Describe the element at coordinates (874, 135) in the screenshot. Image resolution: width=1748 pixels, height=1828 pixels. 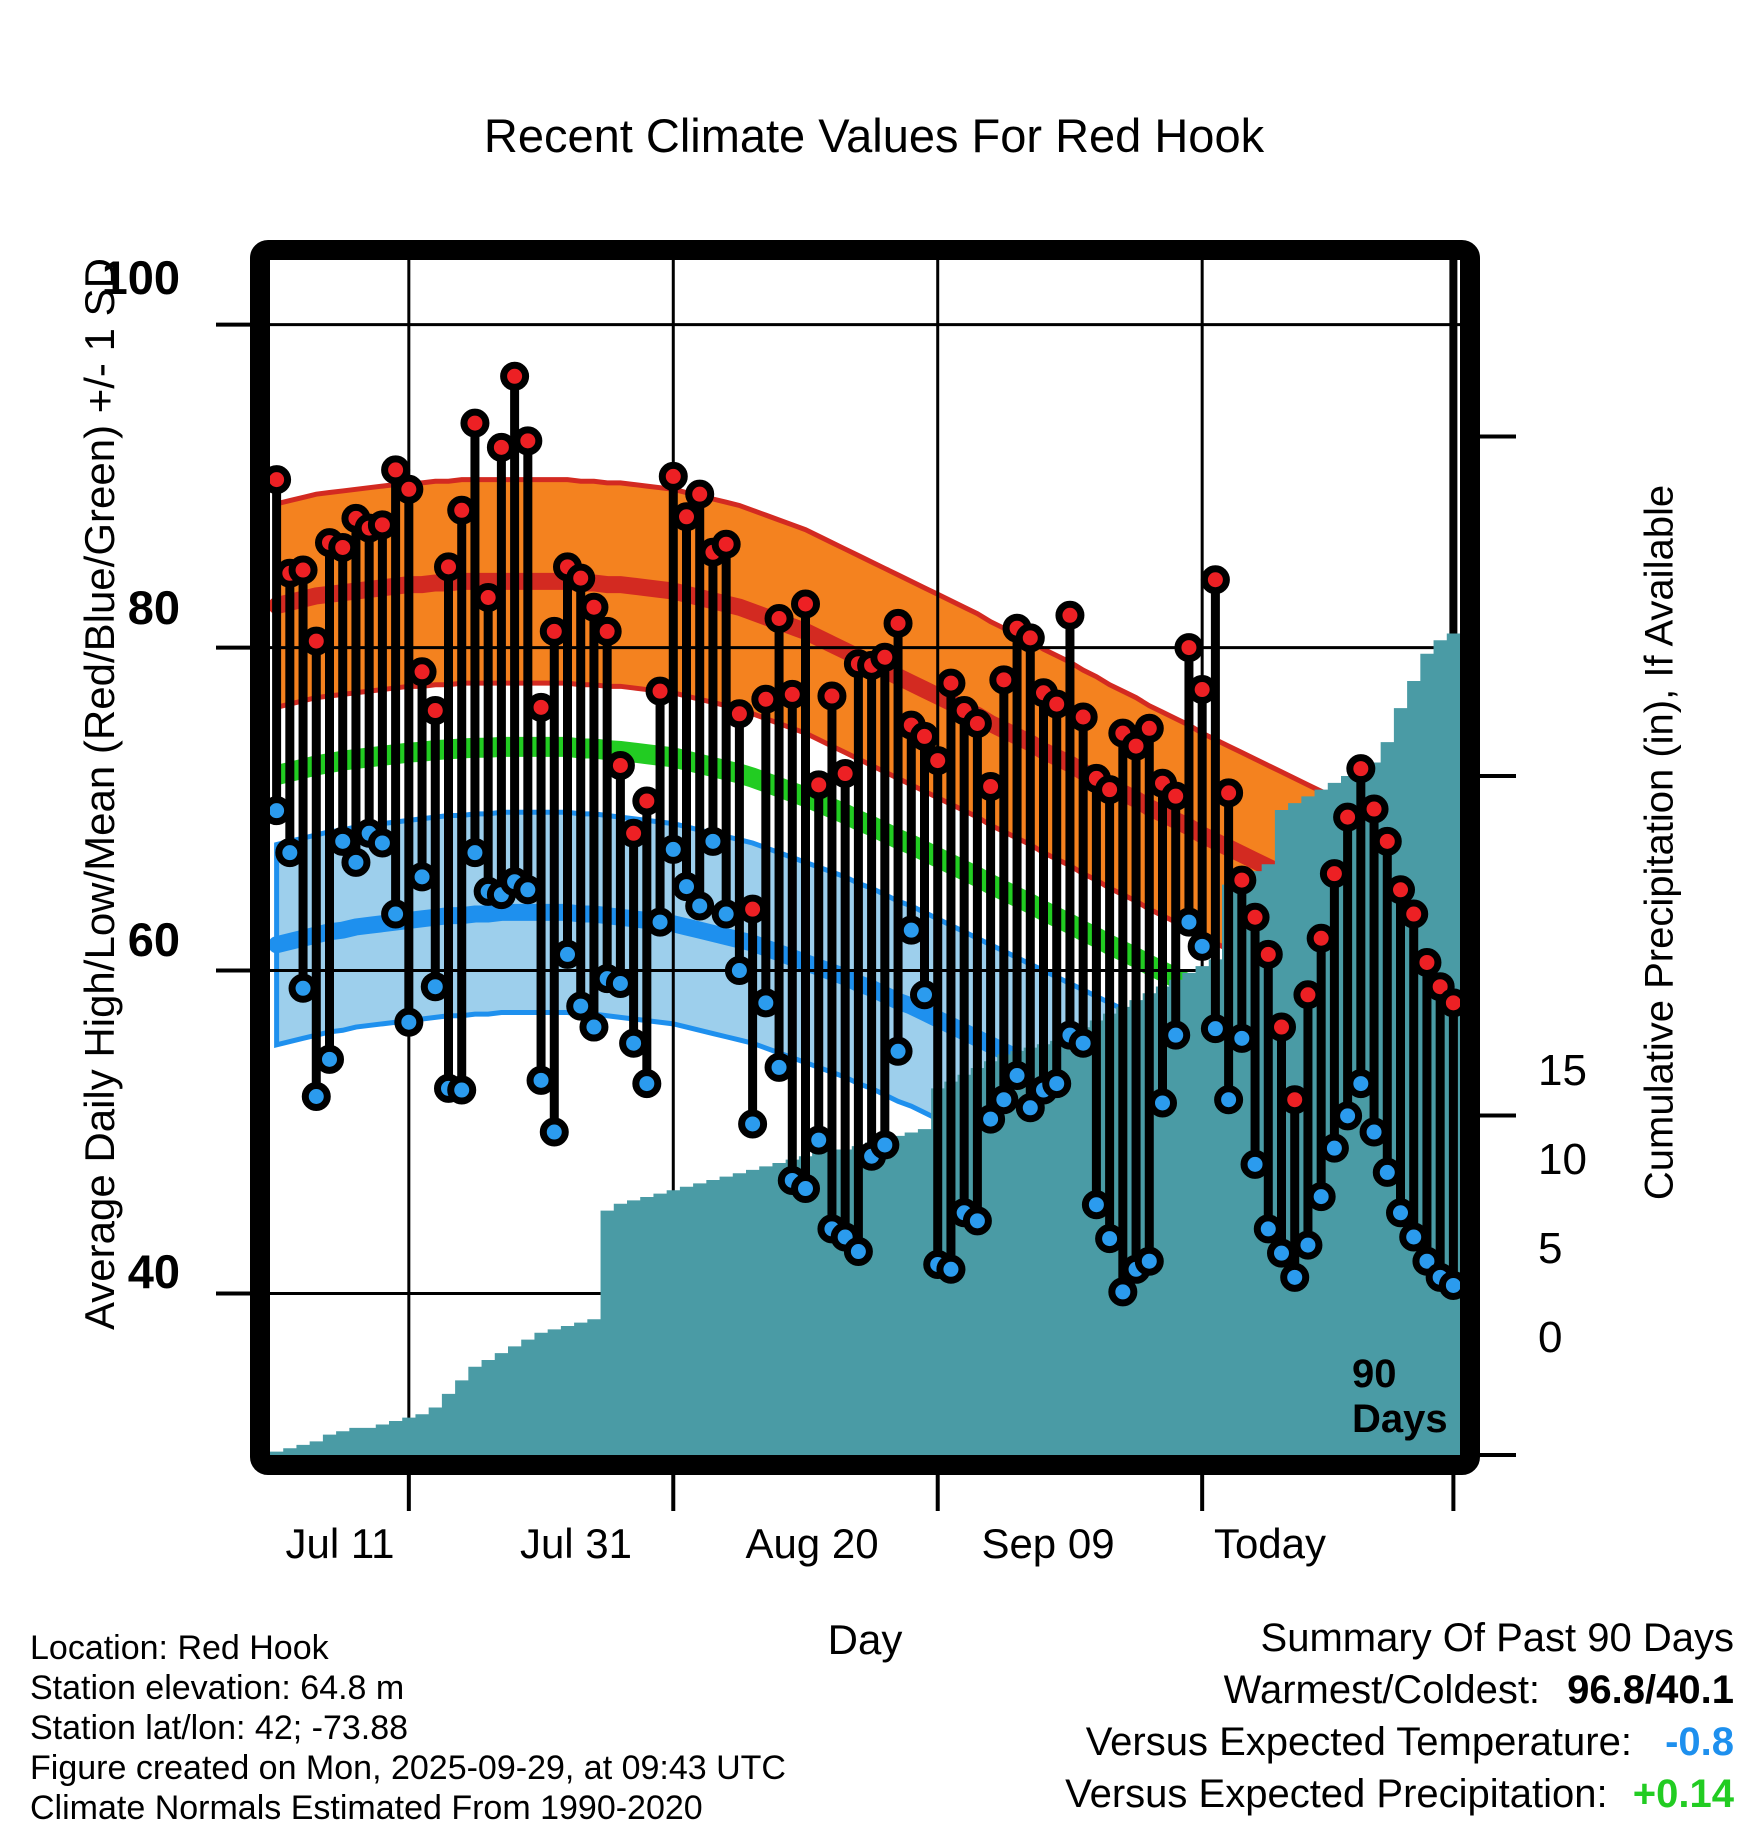
I see `chart-title: Recent Climate Values For Red Hook` at that location.